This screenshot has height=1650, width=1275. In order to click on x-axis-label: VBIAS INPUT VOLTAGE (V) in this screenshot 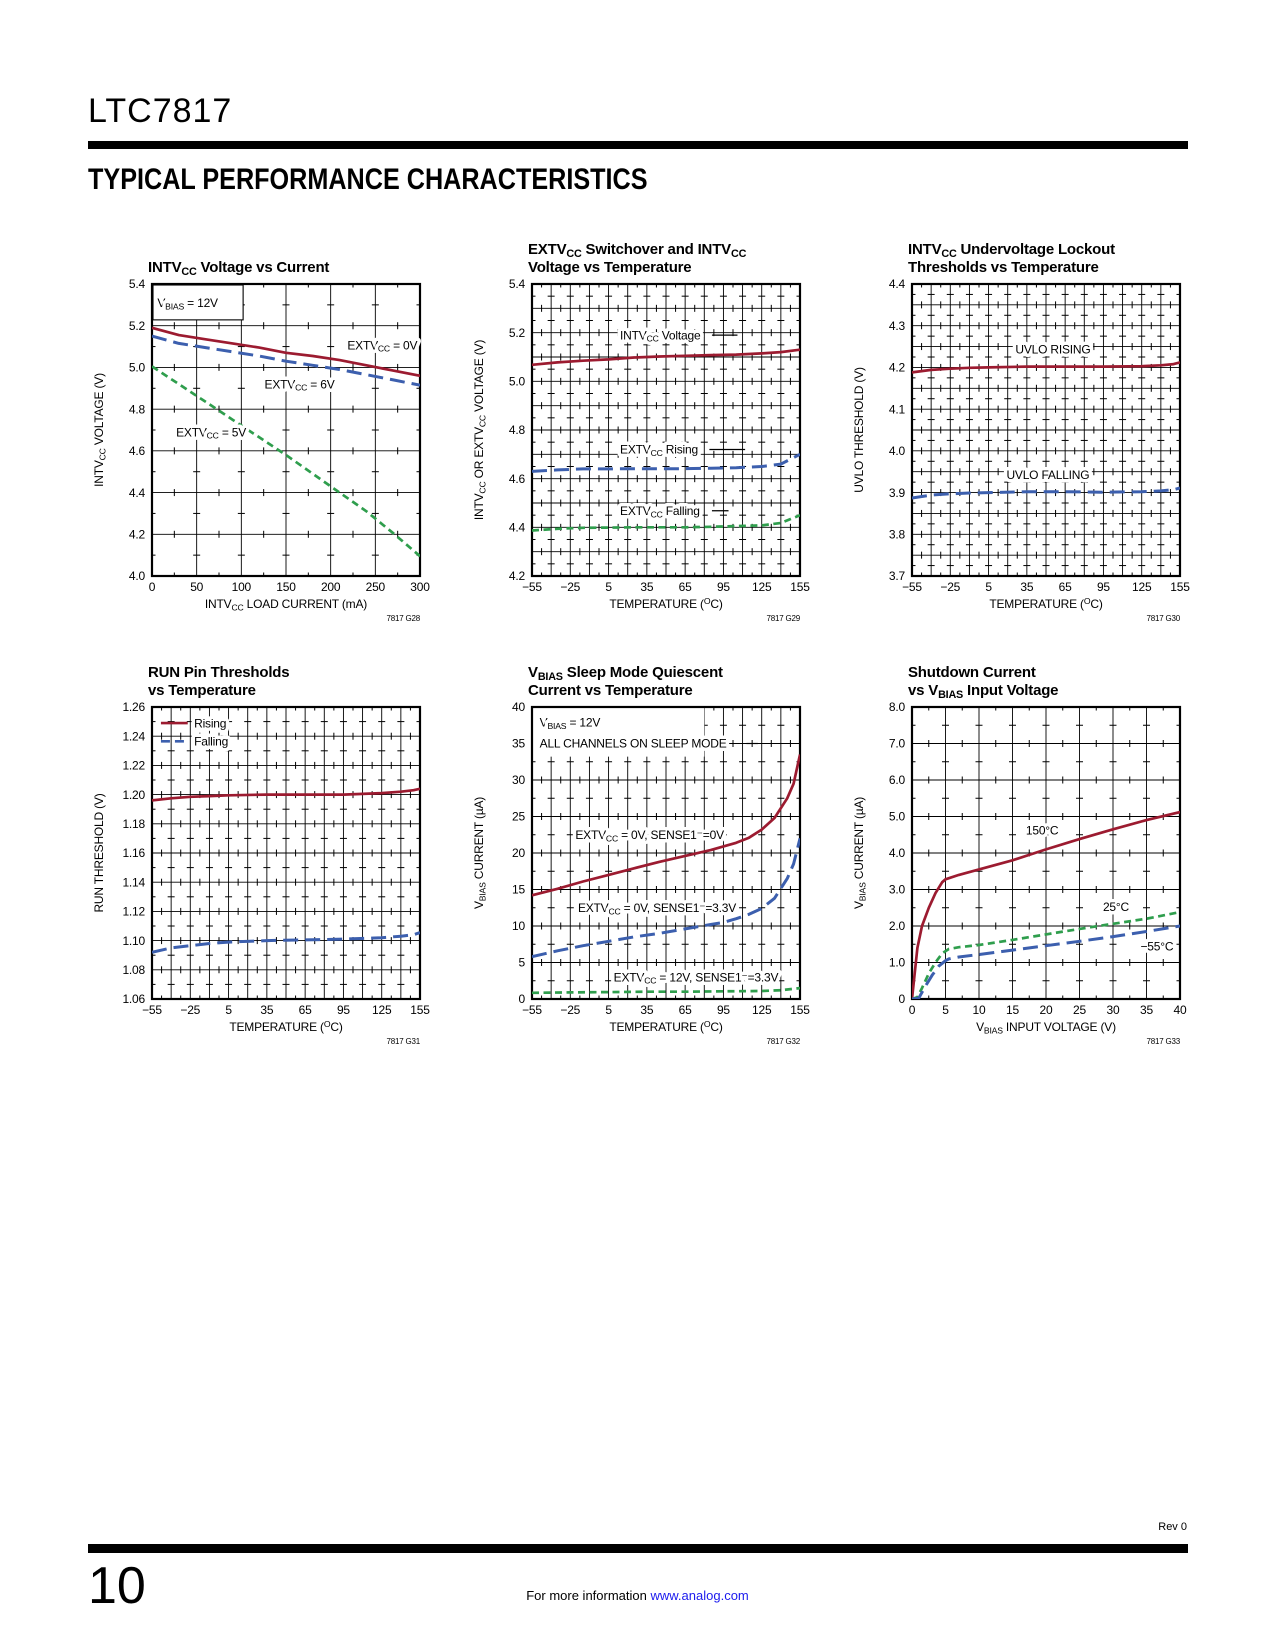, I will do `click(1046, 1027)`.